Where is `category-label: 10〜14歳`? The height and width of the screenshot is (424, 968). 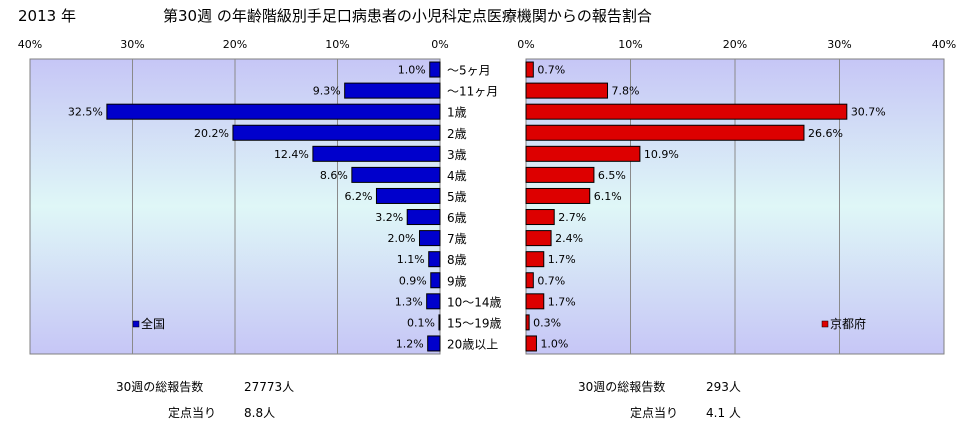 category-label: 10〜14歳 is located at coordinates (474, 302).